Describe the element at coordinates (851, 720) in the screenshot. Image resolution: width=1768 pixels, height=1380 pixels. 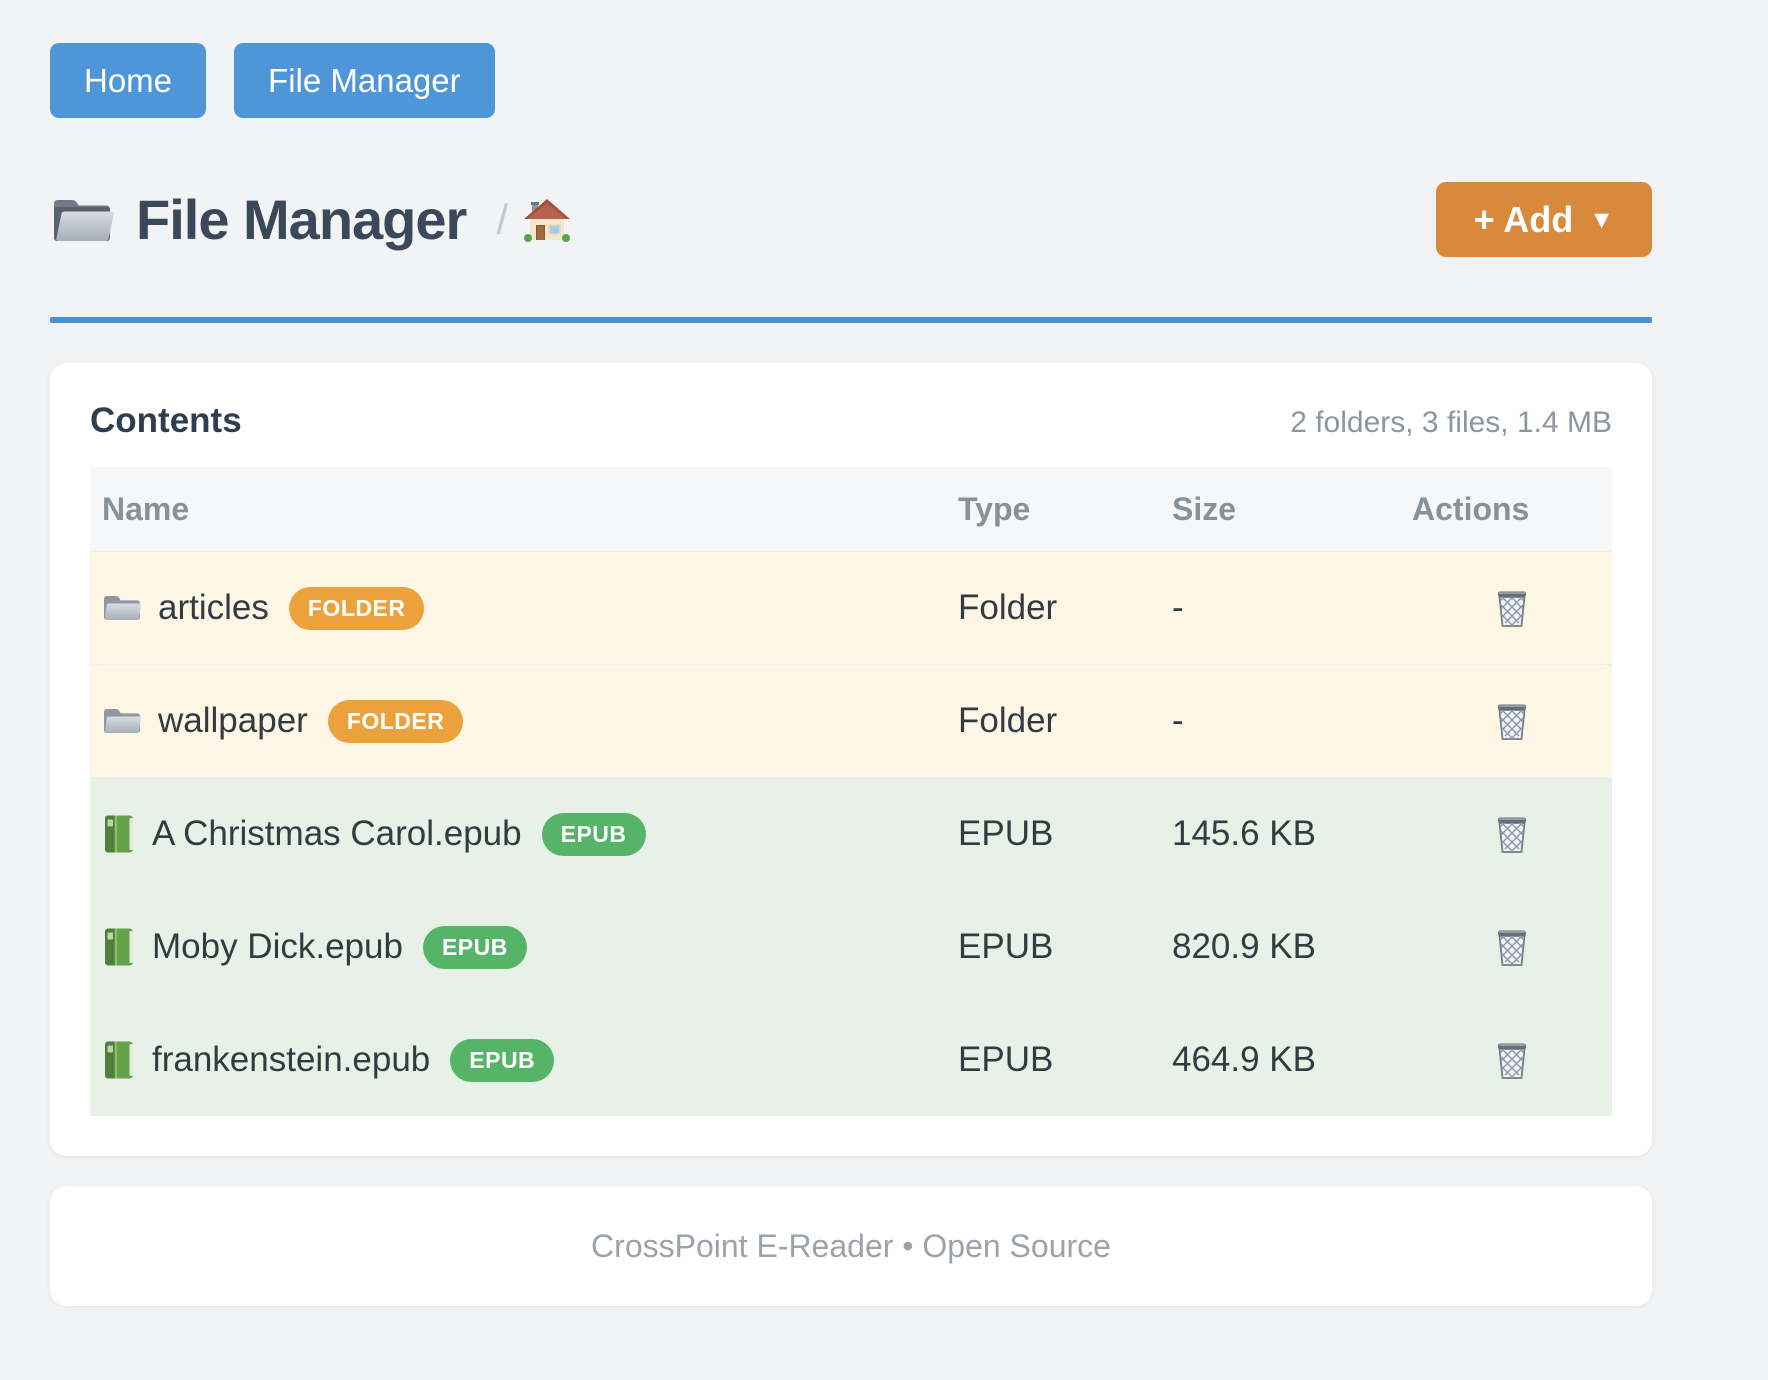
I see `table-row: wallpaper FOLDER Folder -` at that location.